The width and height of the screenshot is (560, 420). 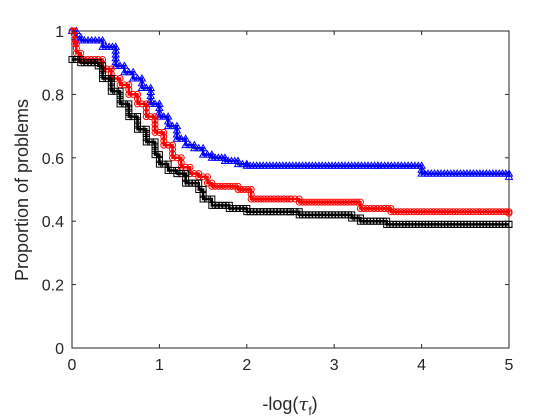 What do you see at coordinates (22, 190) in the screenshot?
I see `y-axis-label: Proportion of problems` at bounding box center [22, 190].